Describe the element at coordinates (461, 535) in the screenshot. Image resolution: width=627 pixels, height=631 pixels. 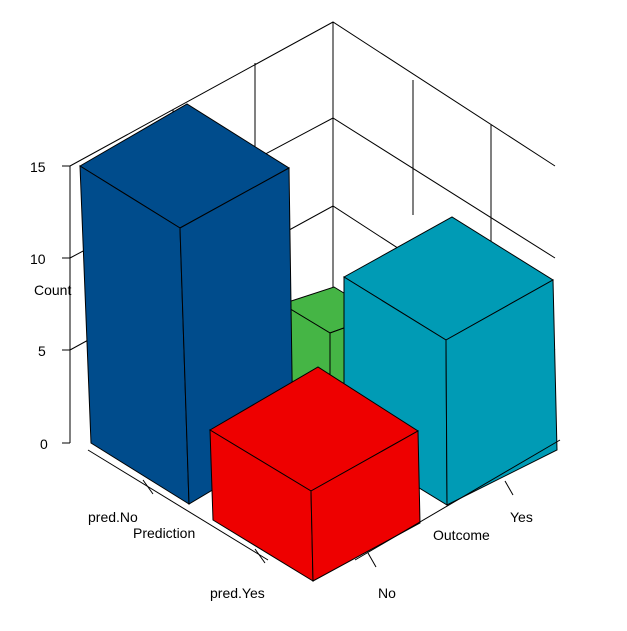
I see `y-axis-title: Outcome` at that location.